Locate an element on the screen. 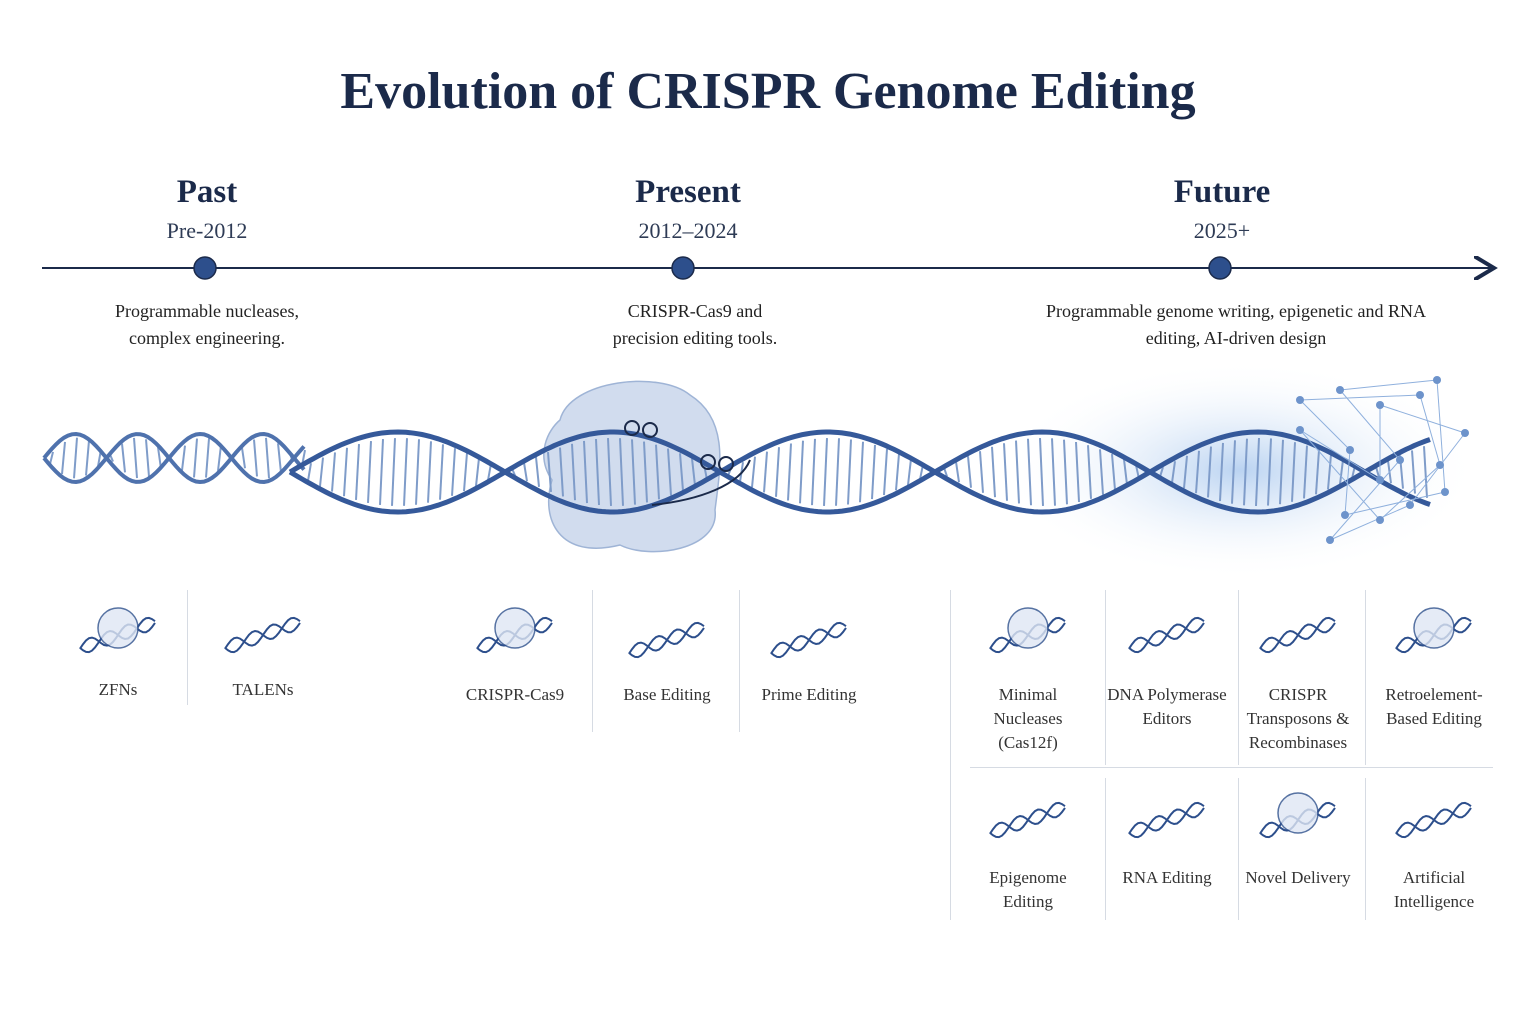 Image resolution: width=1536 pixels, height=1024 pixels. tool-label: Retroelement-Based Editing is located at coordinates (1434, 706).